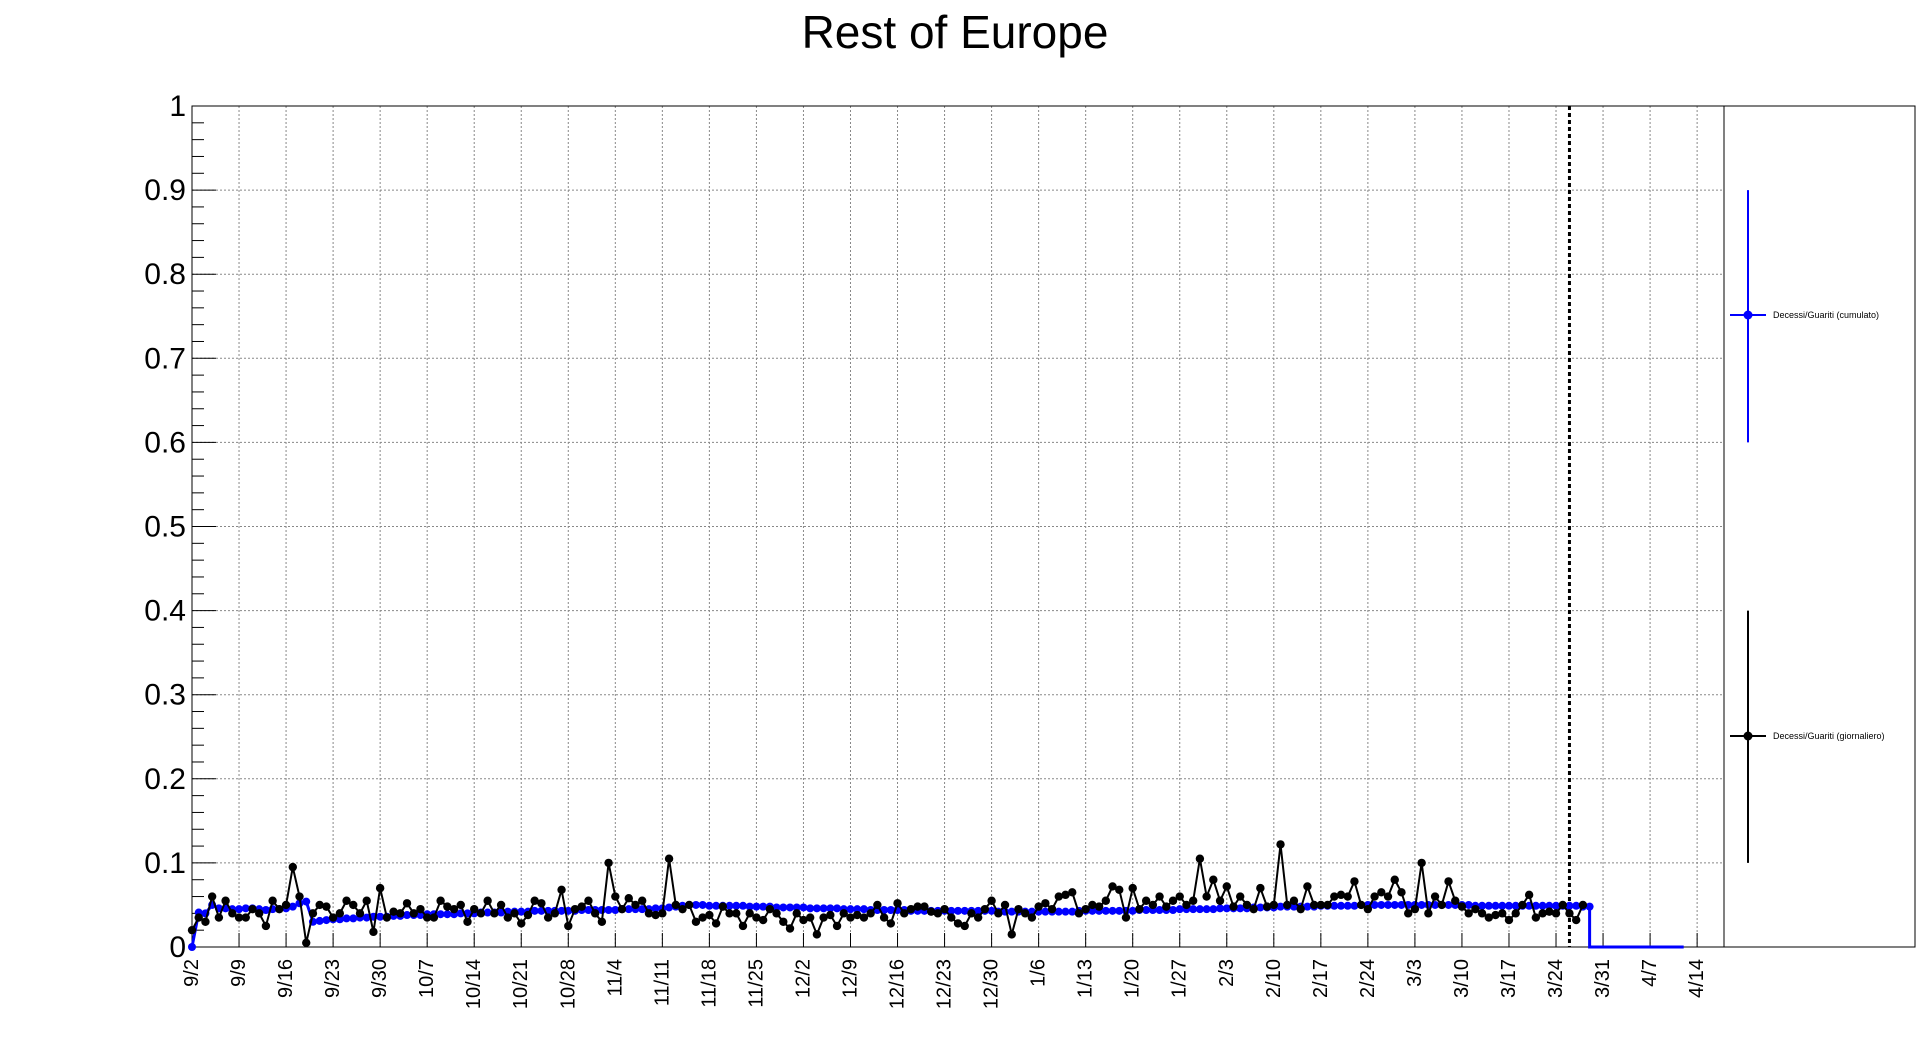  I want to click on x-tick-label: 11/11, so click(662, 982).